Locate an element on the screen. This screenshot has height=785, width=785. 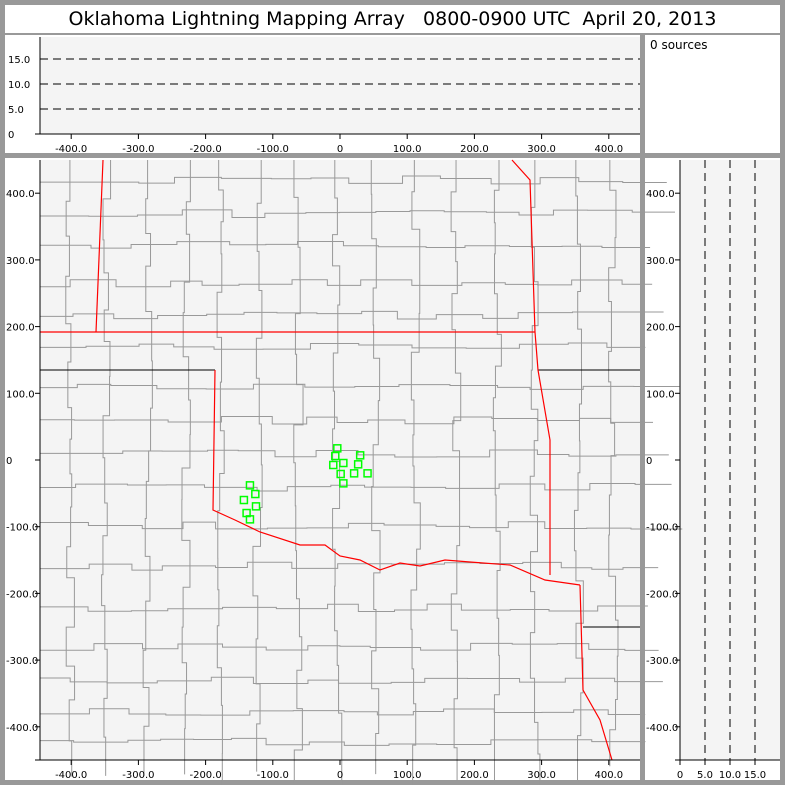
y-tick-label: 10.0 is located at coordinates (19, 85).